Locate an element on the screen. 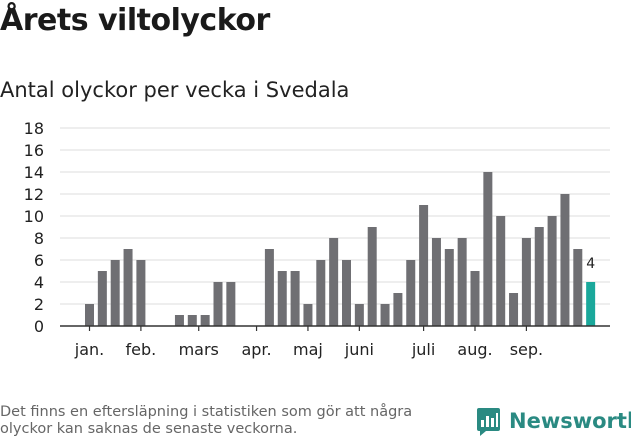  chart-title: Årets viltolyckor is located at coordinates (135, 20).